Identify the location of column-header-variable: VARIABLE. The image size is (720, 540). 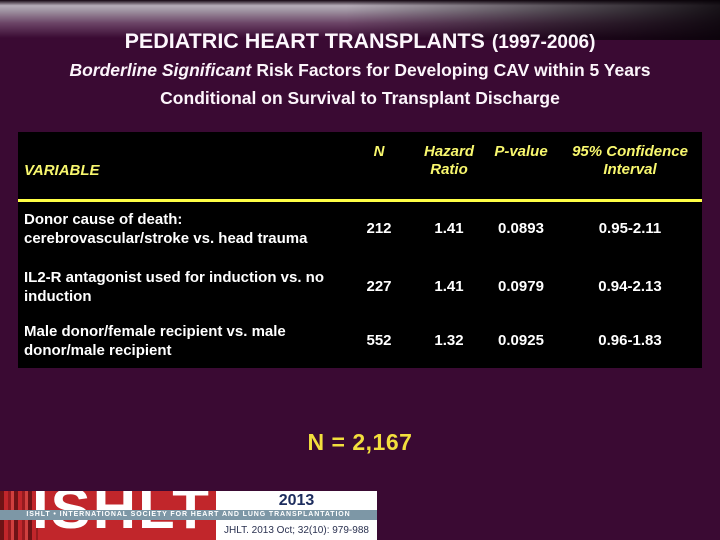
(62, 170).